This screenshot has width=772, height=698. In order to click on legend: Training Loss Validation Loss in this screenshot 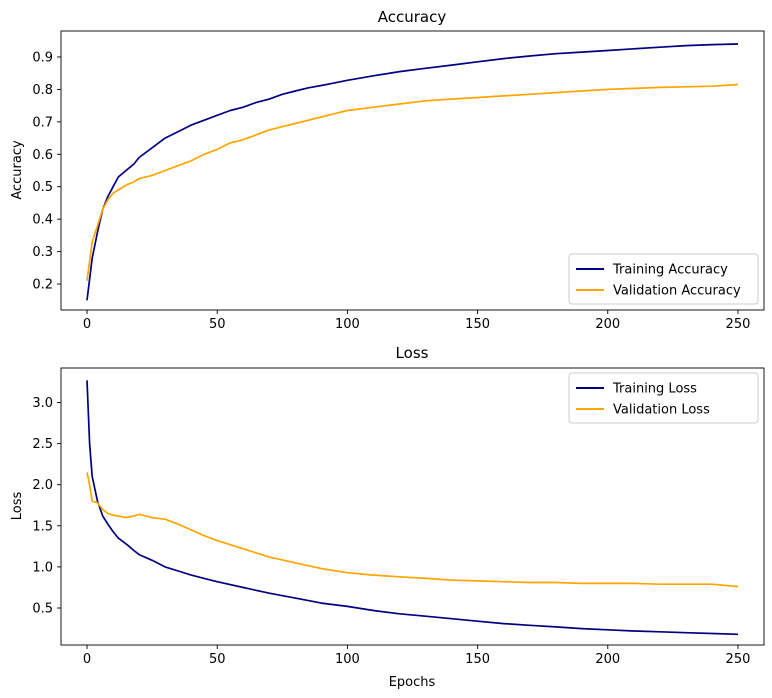, I will do `click(663, 398)`.